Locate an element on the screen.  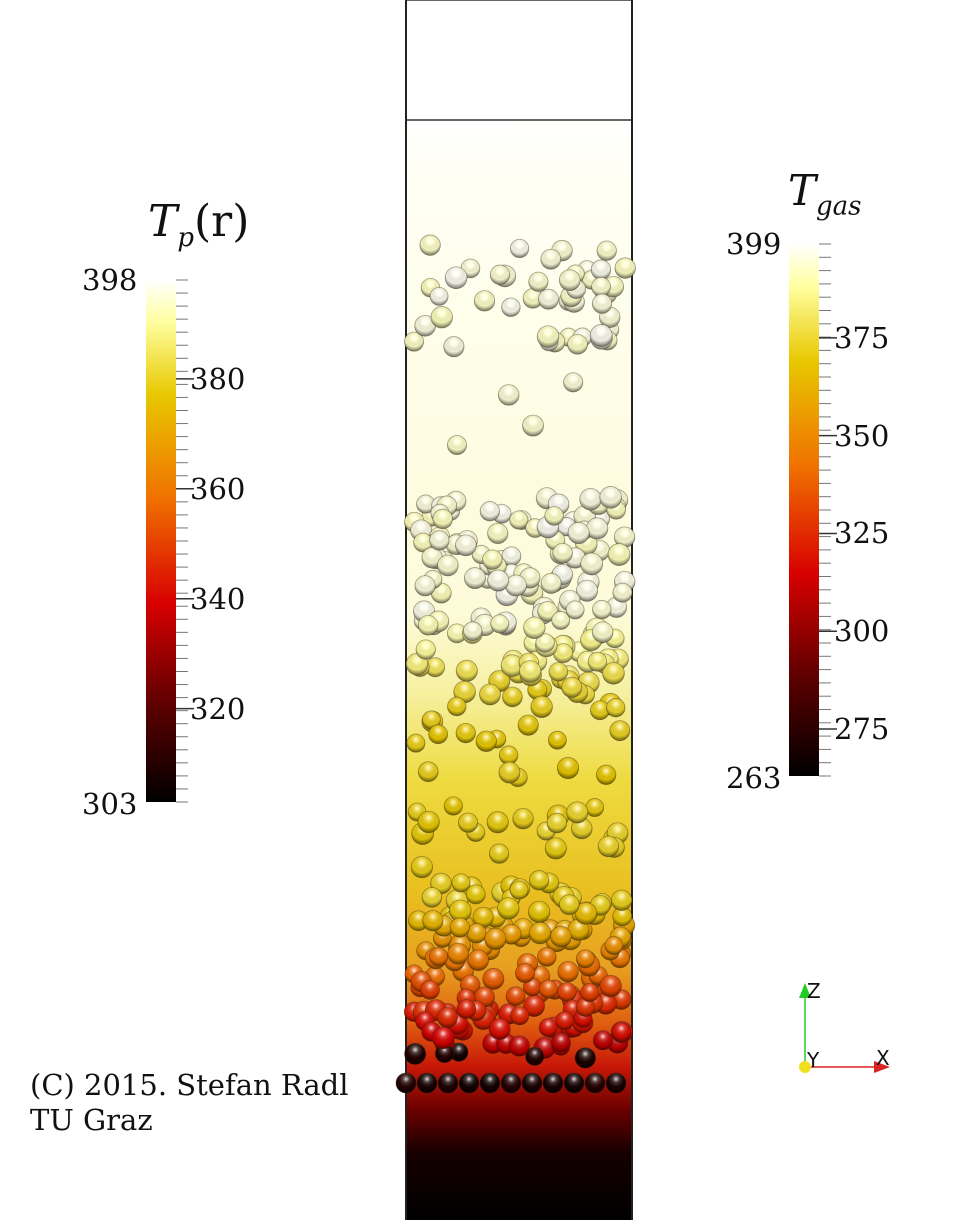
x-axis-arrow is located at coordinates (882, 1067).